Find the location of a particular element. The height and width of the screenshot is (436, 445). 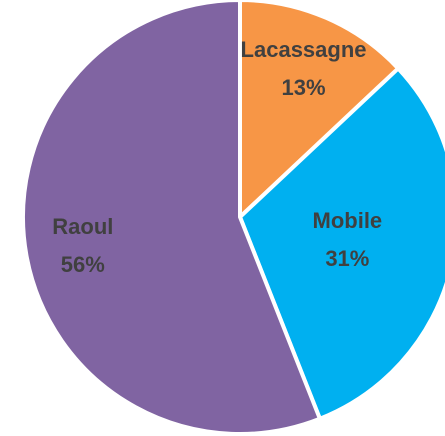

slice-percent: 13% is located at coordinates (304, 87).